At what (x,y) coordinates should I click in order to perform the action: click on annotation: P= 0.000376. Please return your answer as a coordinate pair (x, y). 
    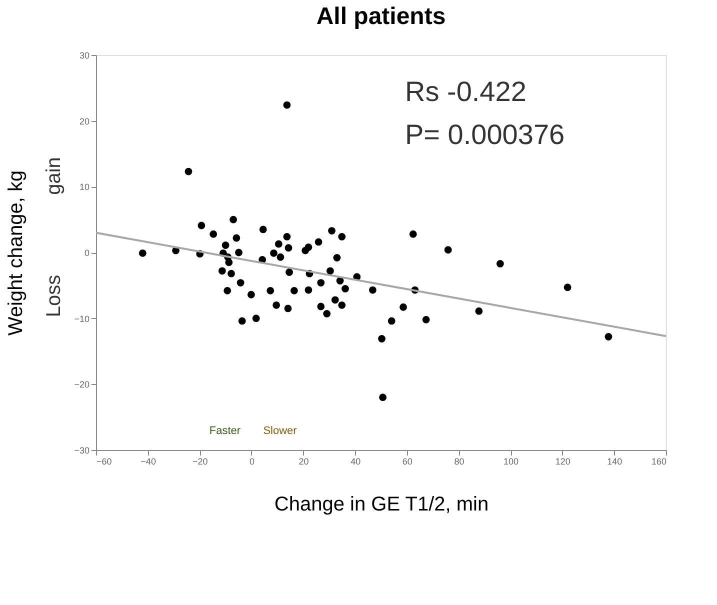
    Looking at the image, I should click on (485, 134).